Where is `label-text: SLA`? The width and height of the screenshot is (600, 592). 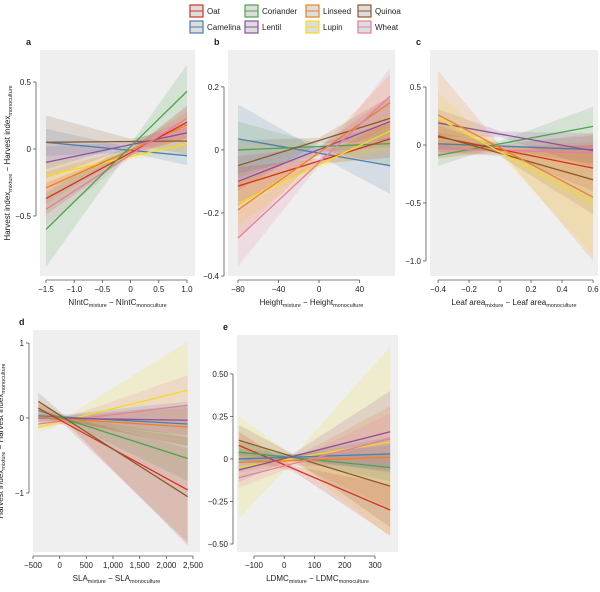
label-text: SLA is located at coordinates (81, 578).